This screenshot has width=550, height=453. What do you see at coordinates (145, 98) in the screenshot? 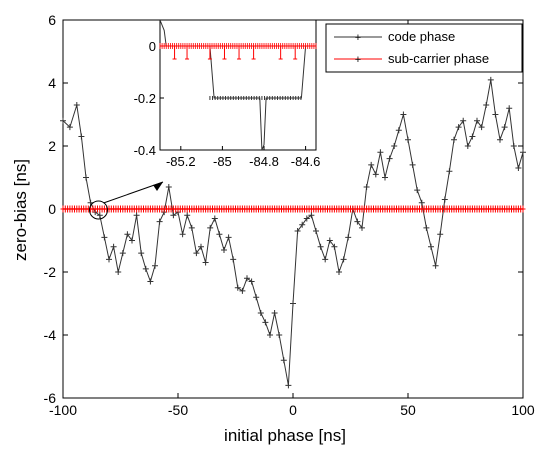
I see `inset-y-tick-label: -0.2` at bounding box center [145, 98].